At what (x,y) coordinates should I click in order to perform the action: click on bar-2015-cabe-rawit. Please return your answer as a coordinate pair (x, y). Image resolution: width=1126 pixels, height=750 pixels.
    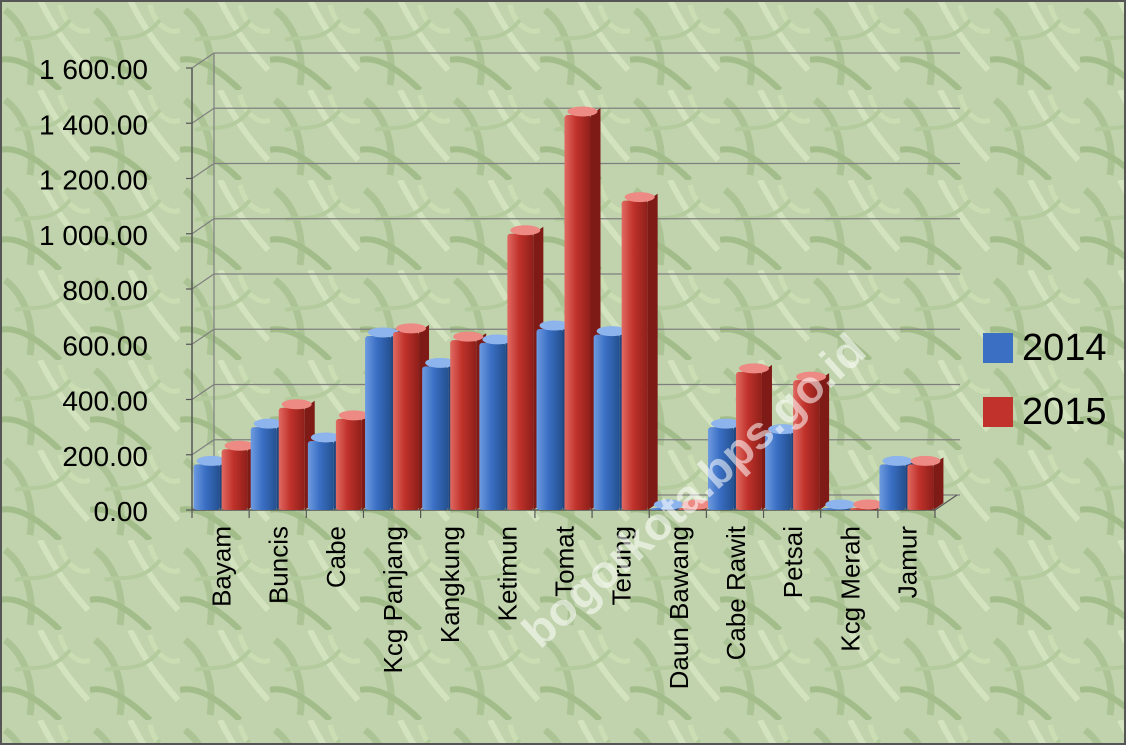
    Looking at the image, I should click on (748, 440).